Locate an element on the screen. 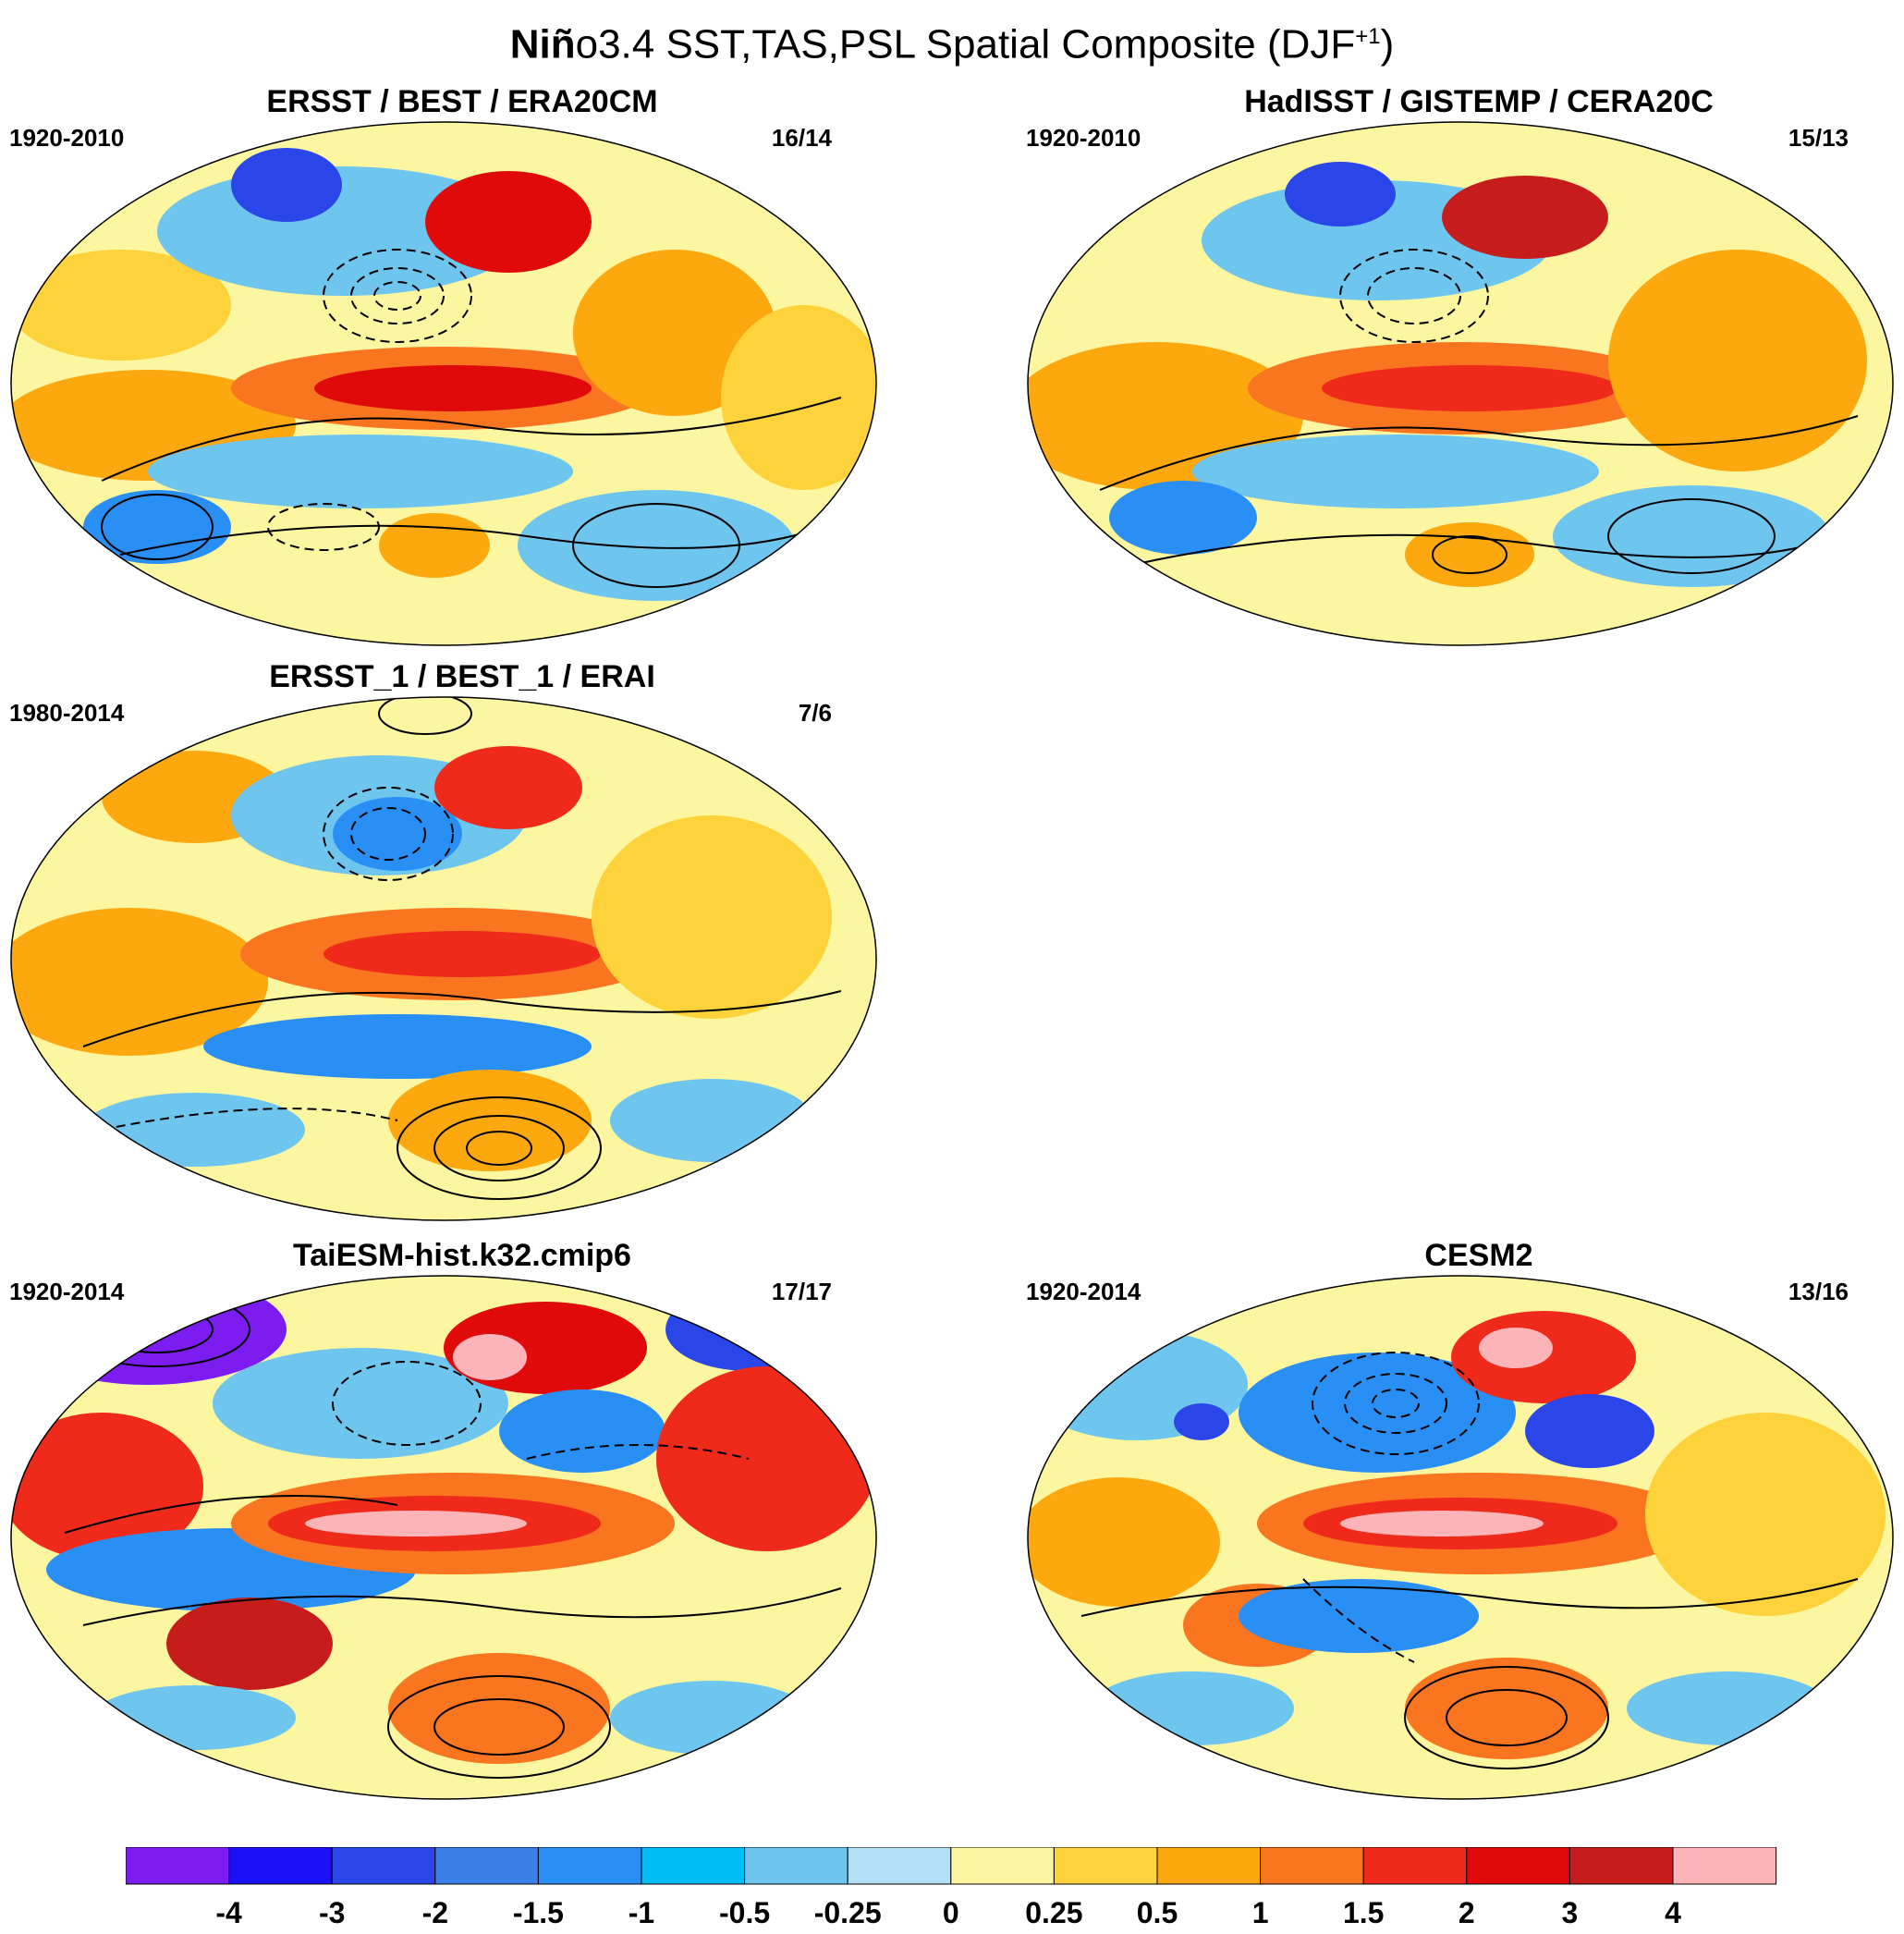 This screenshot has width=1904, height=1934. title-close: ) is located at coordinates (1387, 44).